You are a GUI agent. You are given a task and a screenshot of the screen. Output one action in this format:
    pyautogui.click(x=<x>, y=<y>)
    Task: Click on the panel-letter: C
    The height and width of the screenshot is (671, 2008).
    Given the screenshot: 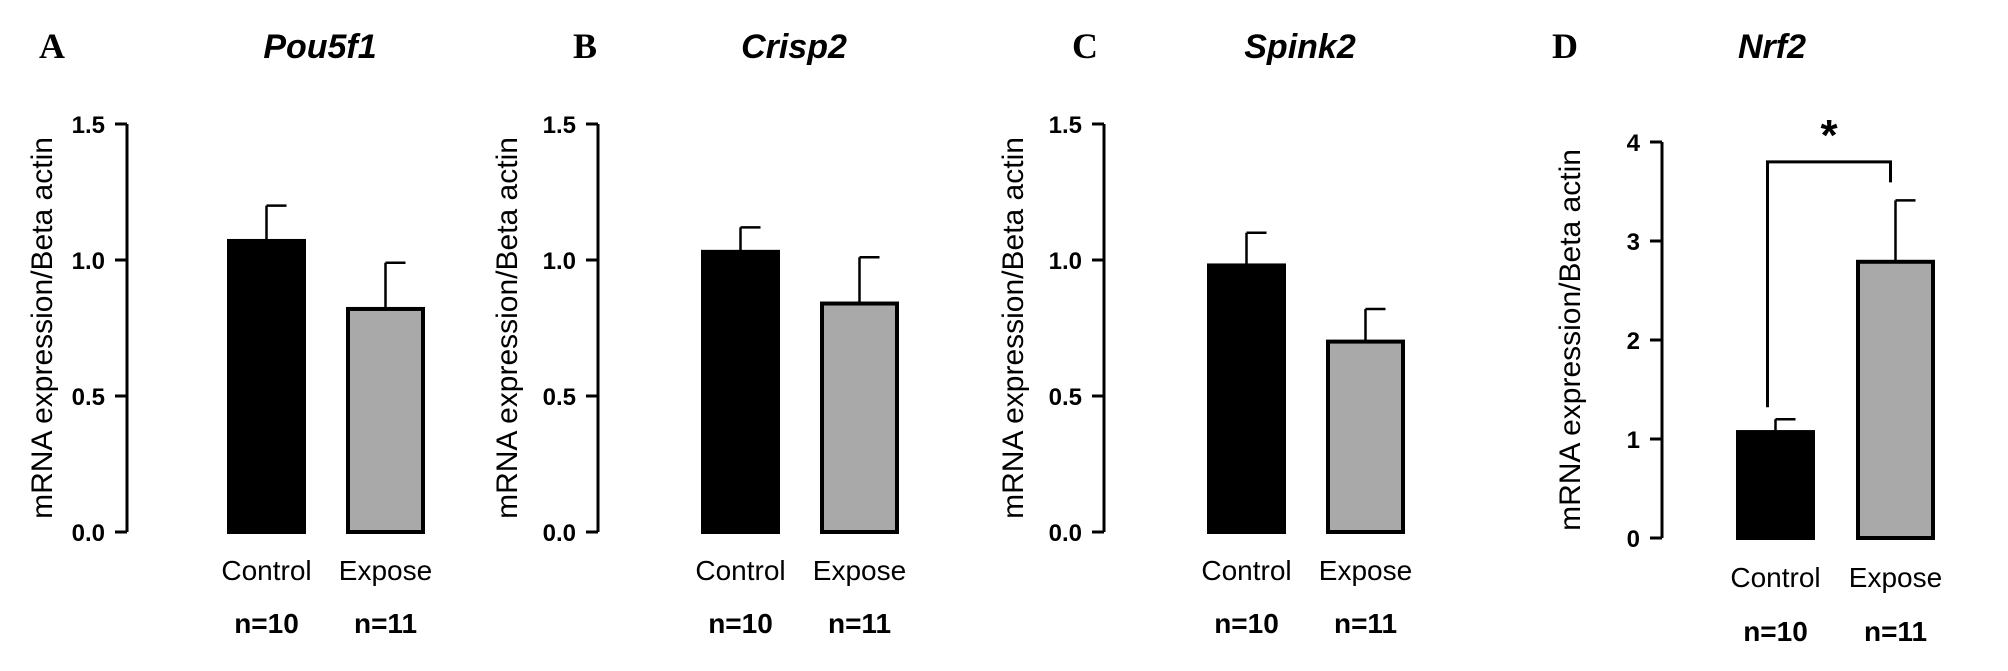 What is the action you would take?
    pyautogui.click(x=1085, y=46)
    